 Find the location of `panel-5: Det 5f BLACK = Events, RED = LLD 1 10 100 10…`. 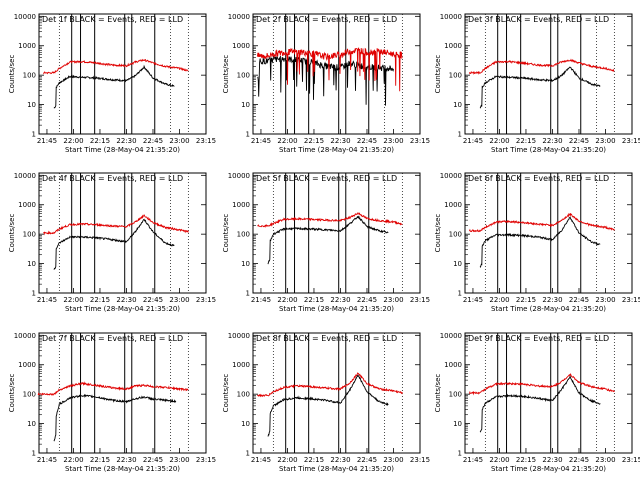

panel-5: Det 5f BLACK = Events, RED = LLD 1 10 100 10… is located at coordinates (326, 242).